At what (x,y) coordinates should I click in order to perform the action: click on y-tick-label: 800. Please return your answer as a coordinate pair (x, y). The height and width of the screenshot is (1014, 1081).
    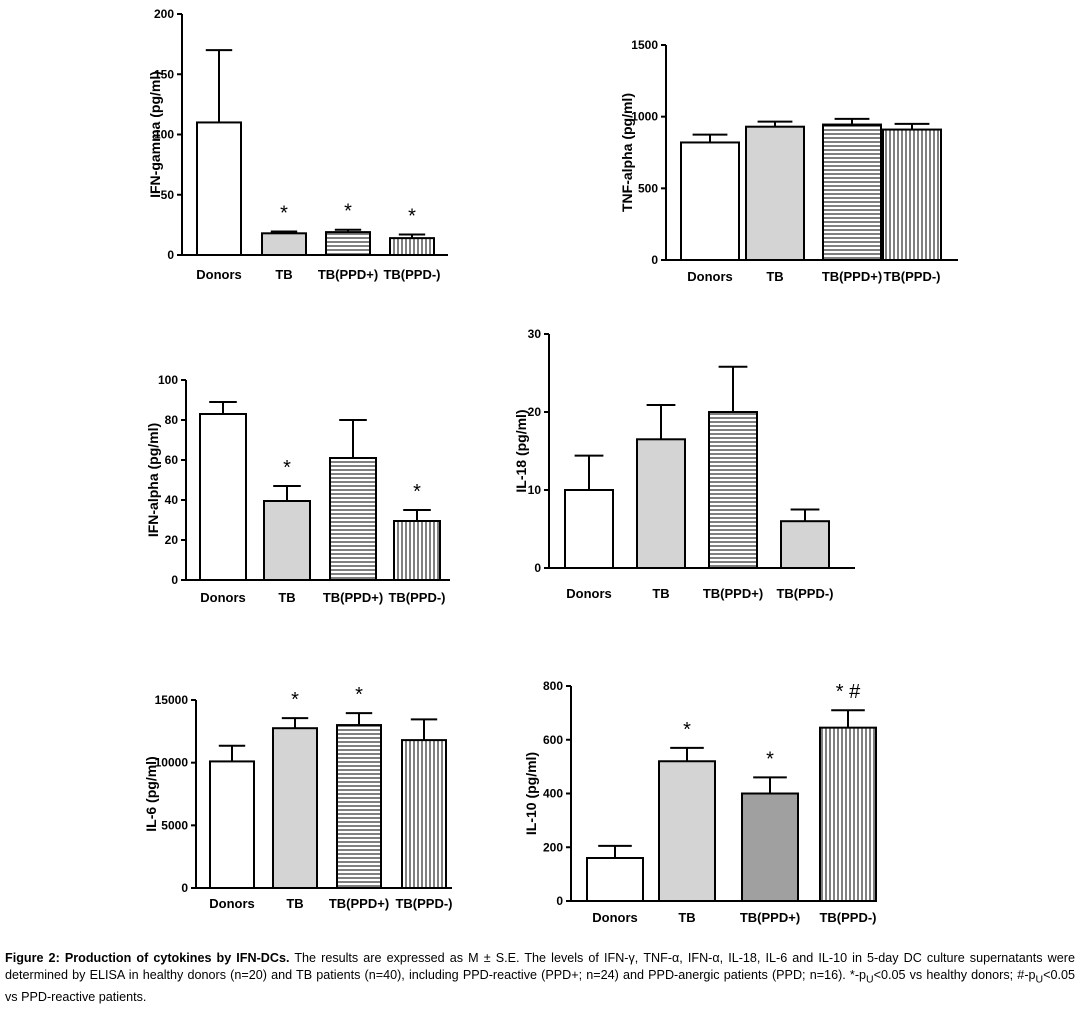
    Looking at the image, I should click on (553, 686).